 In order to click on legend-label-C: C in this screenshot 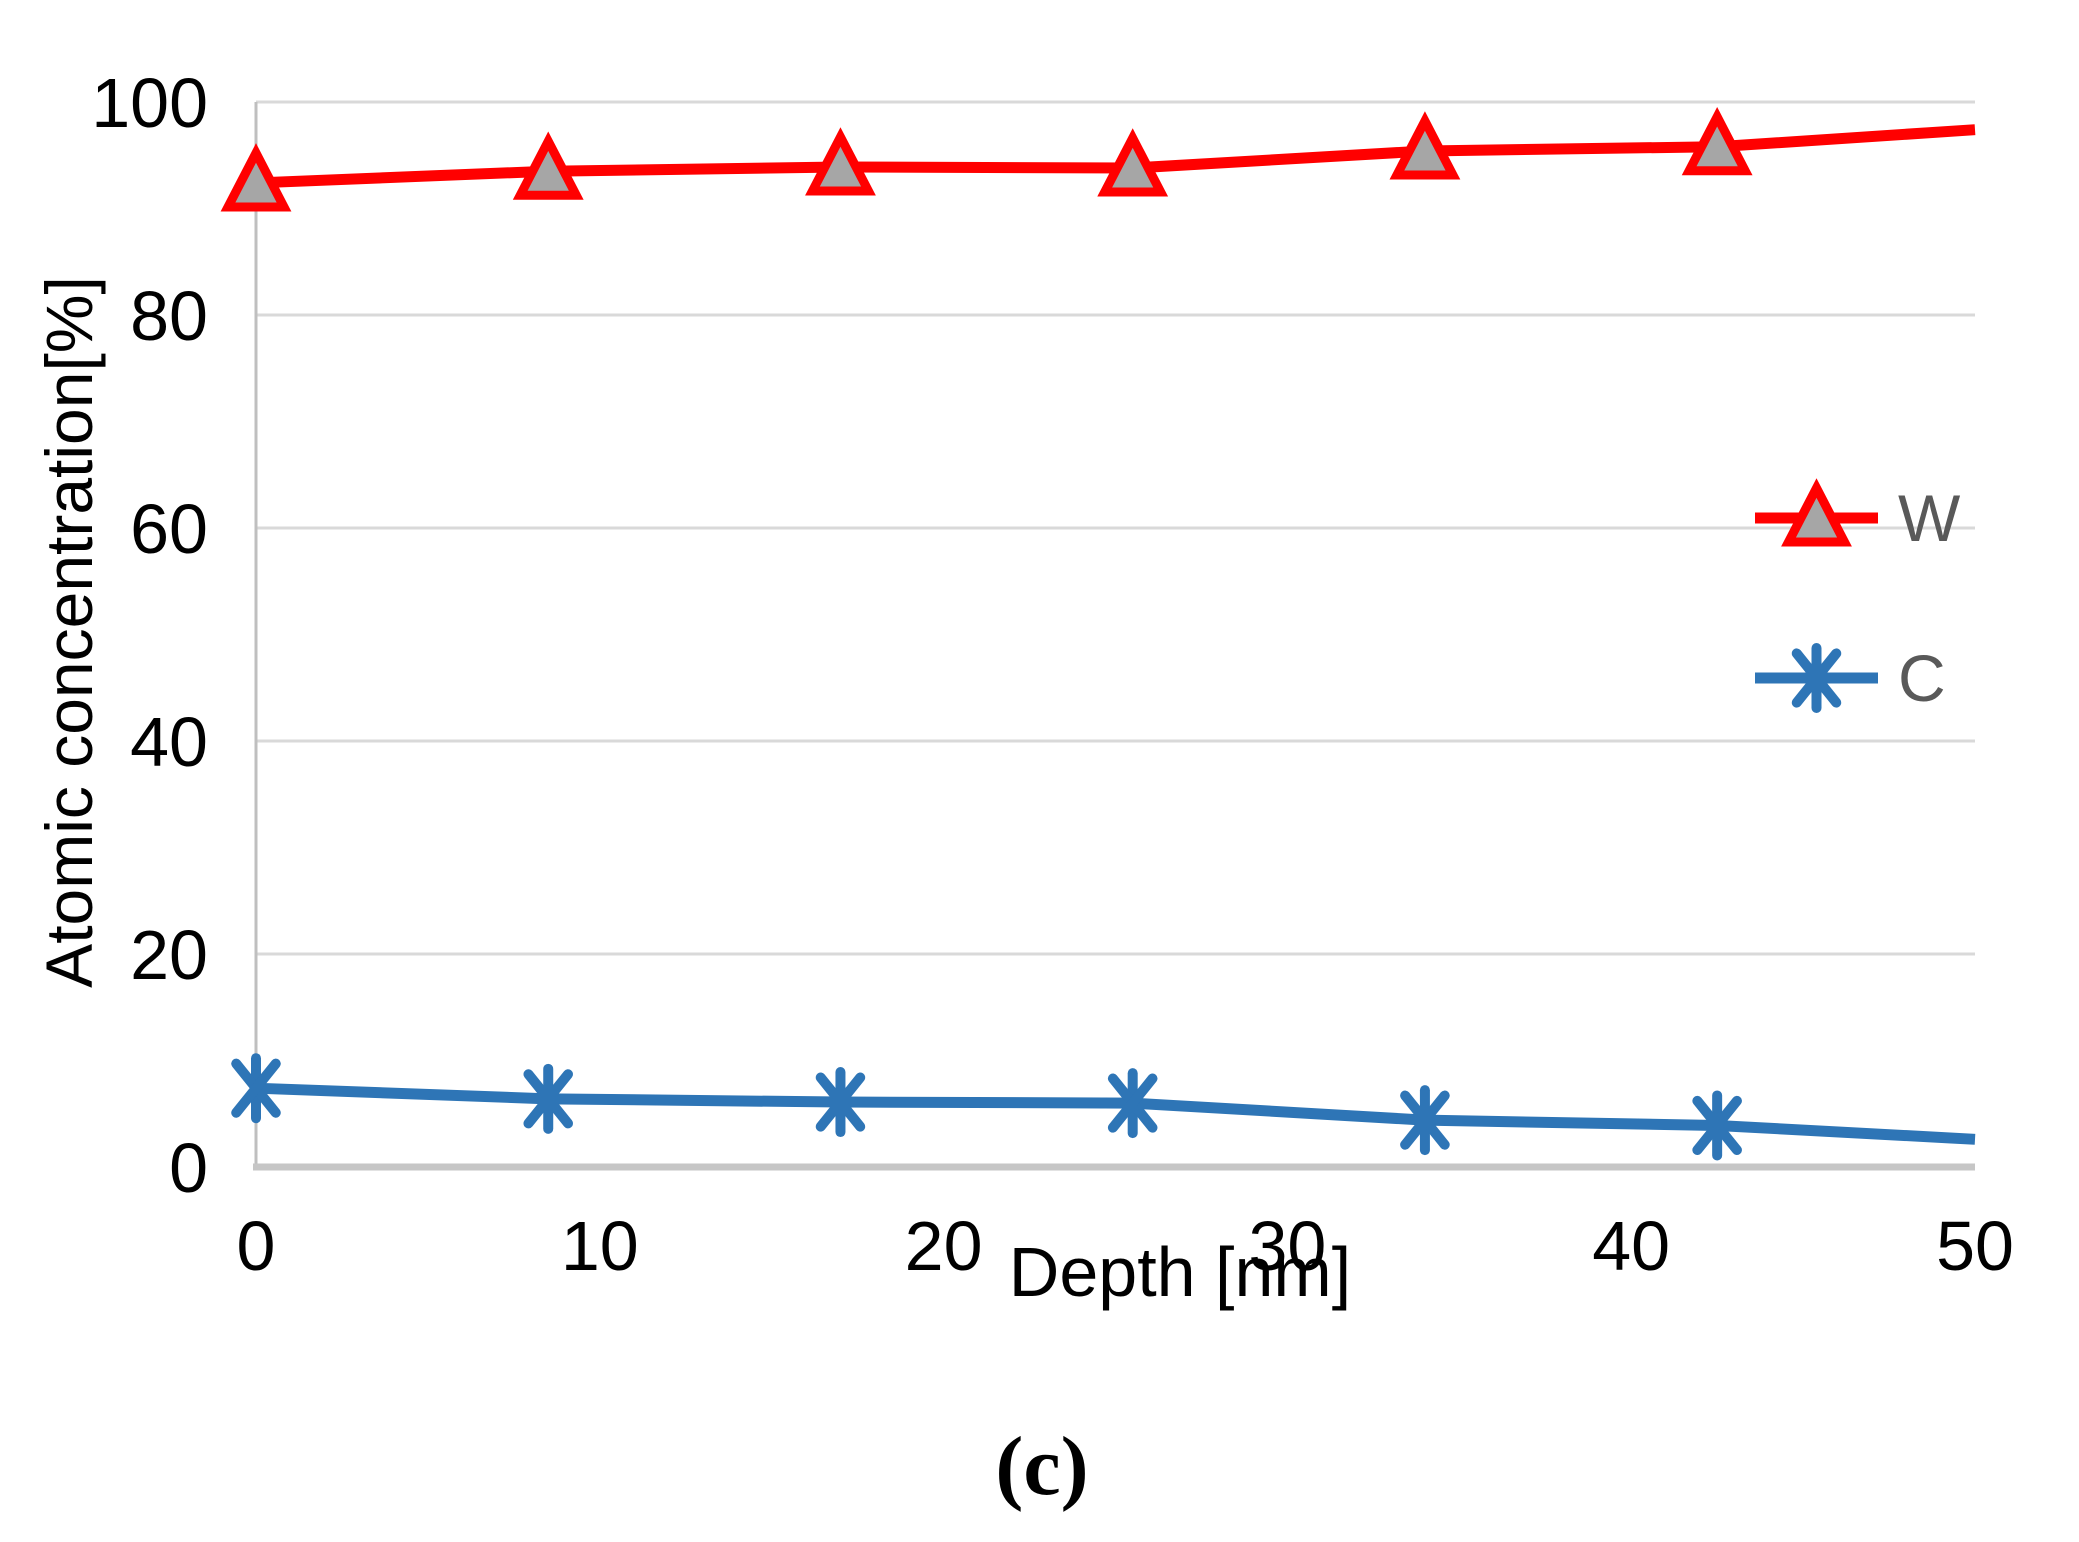, I will do `click(1922, 678)`.